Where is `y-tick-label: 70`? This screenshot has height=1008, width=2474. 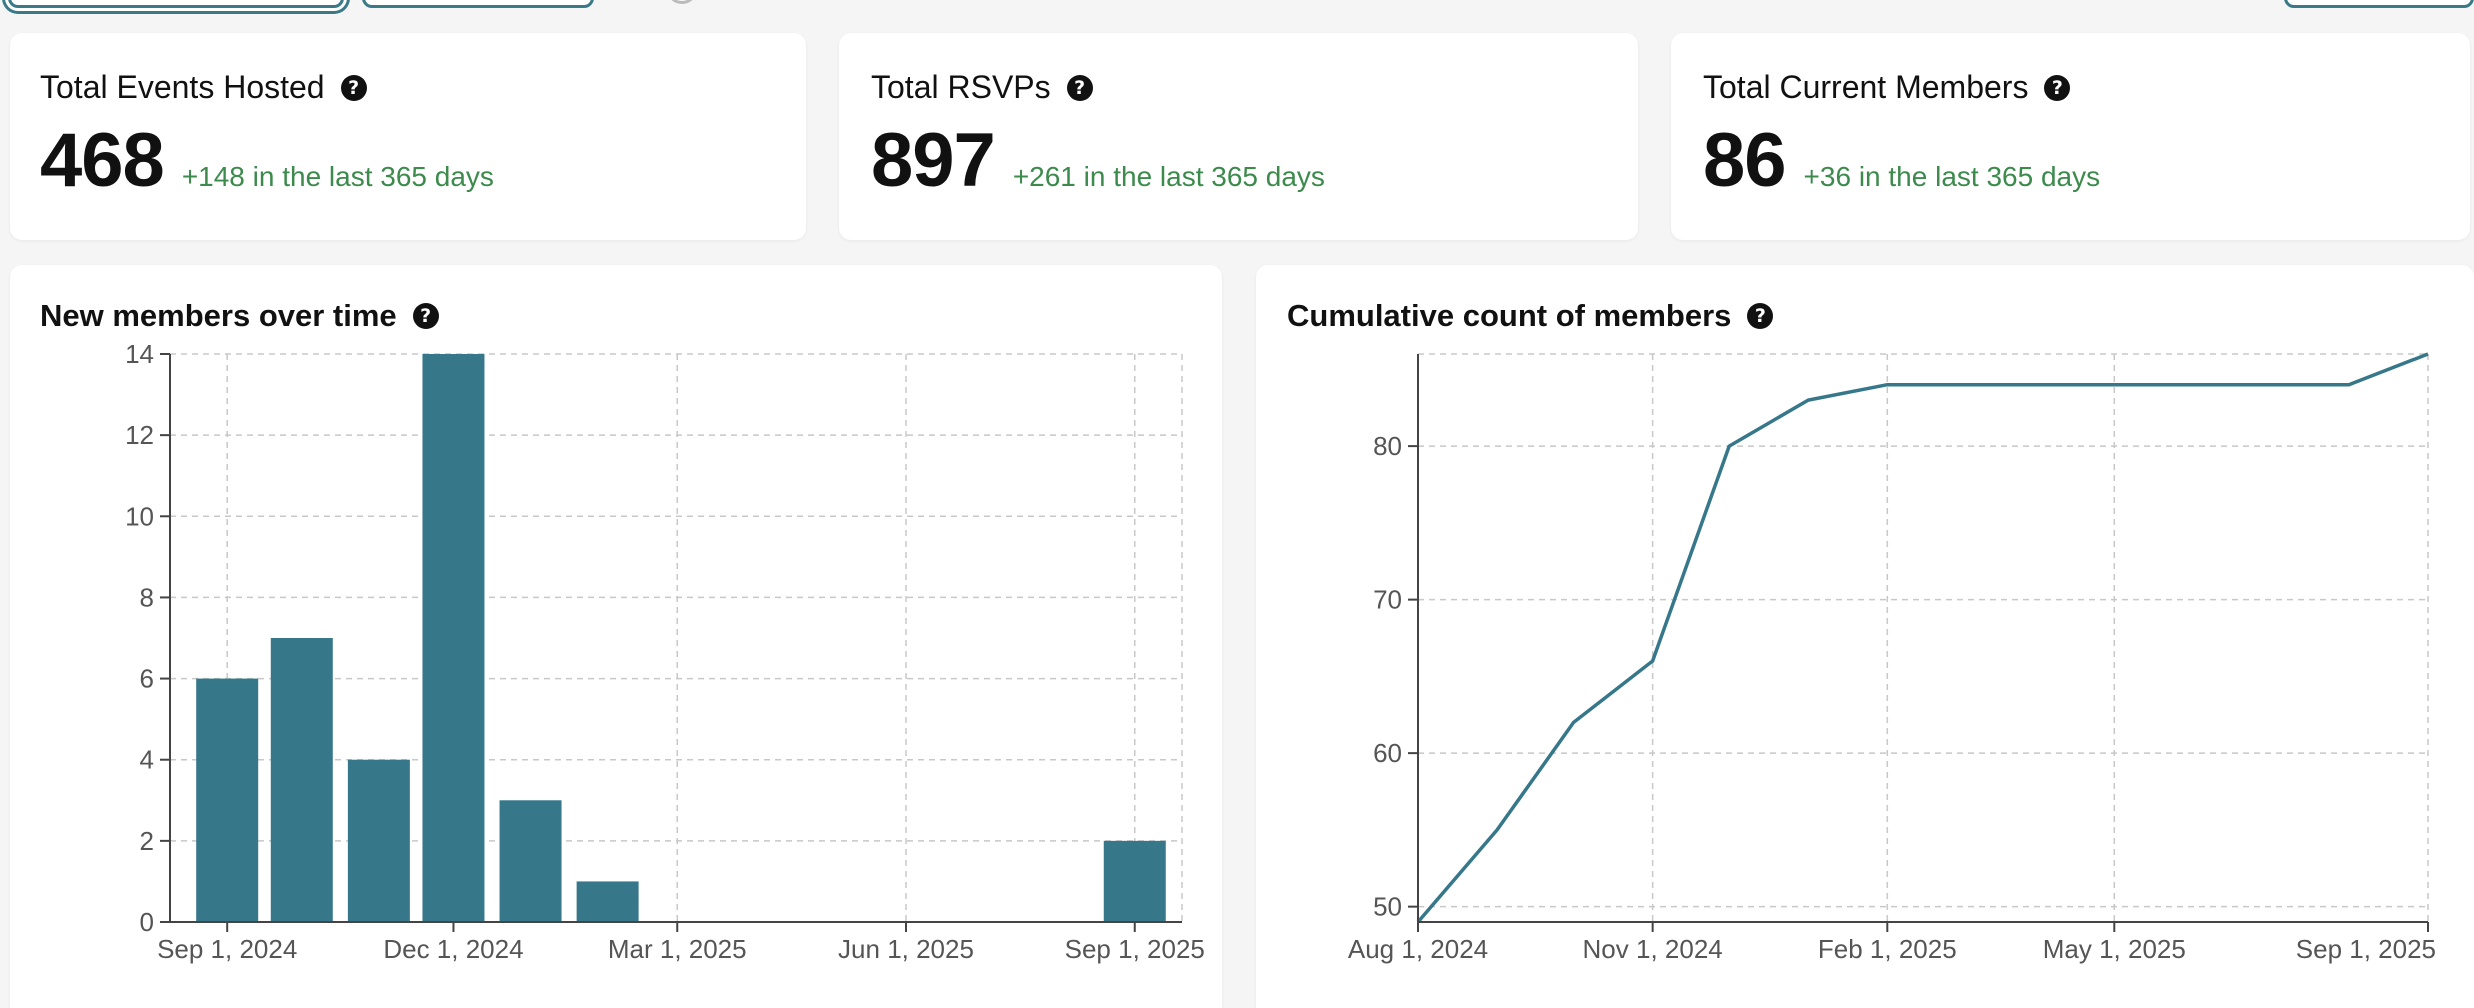 y-tick-label: 70 is located at coordinates (1387, 600).